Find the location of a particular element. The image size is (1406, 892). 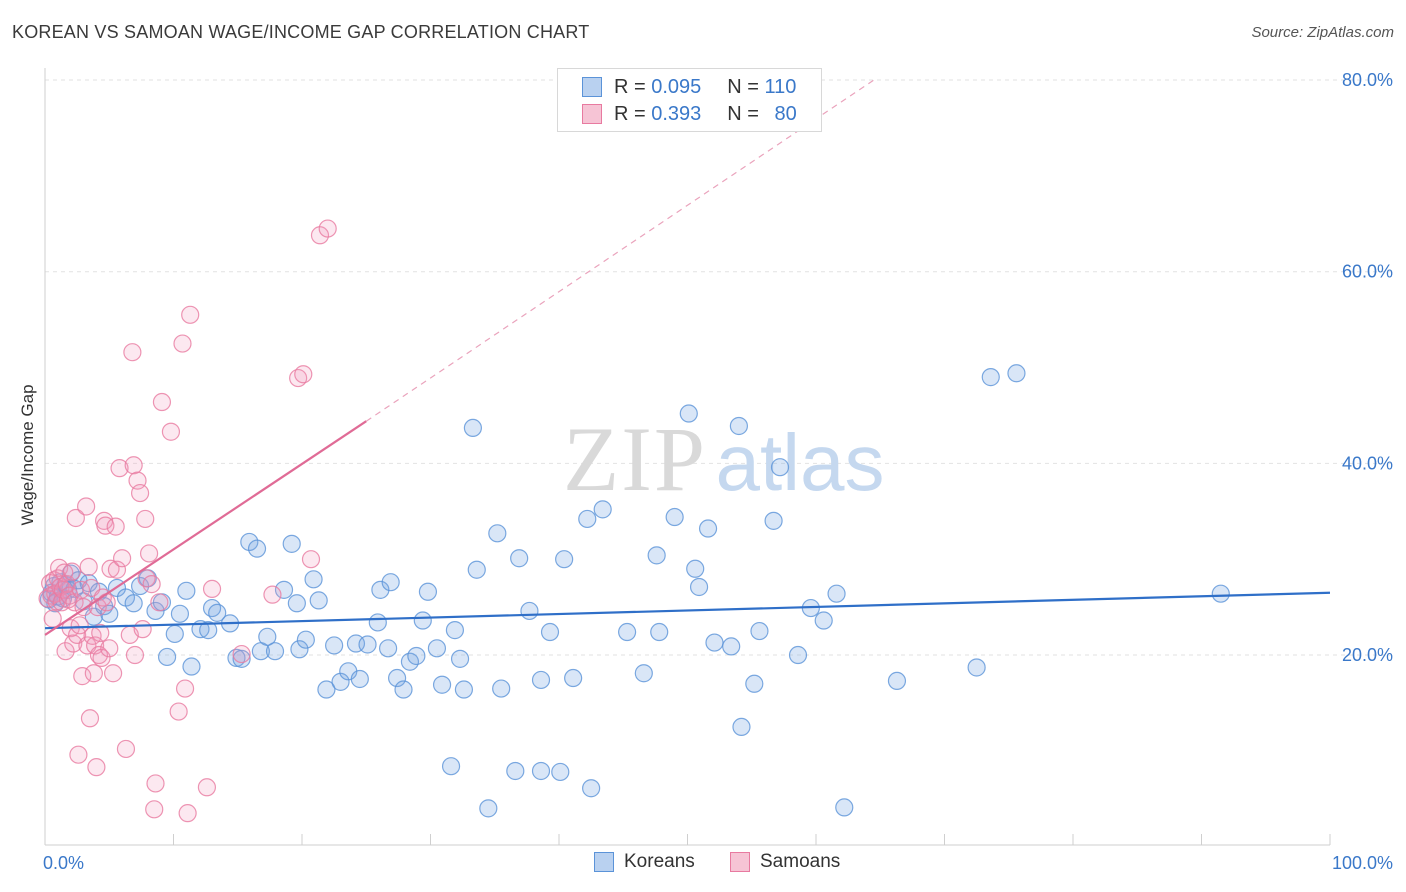

y-axis-label: Wage/Income Gap is located at coordinates (27, 455).